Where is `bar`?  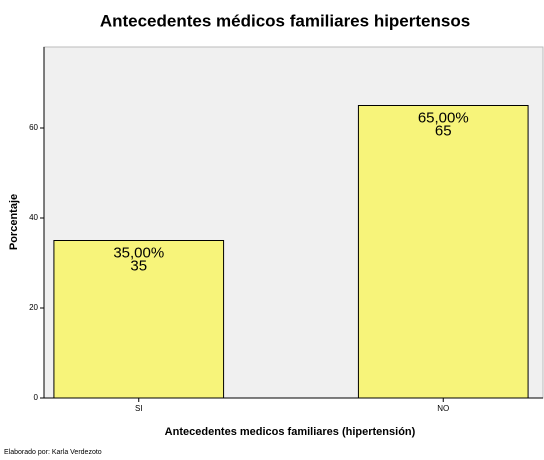 bar is located at coordinates (139, 319).